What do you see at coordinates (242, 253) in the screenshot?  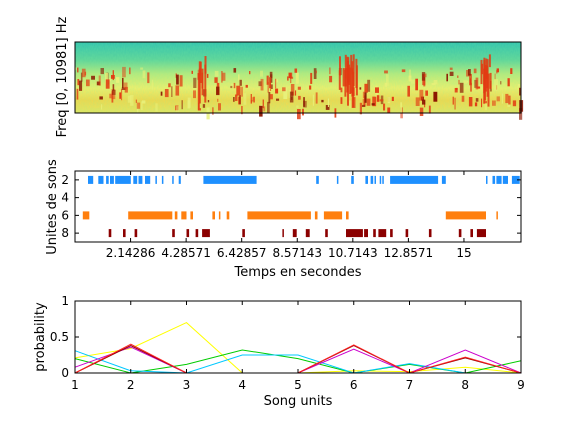 I see `units-xtick-label: 6.42857` at bounding box center [242, 253].